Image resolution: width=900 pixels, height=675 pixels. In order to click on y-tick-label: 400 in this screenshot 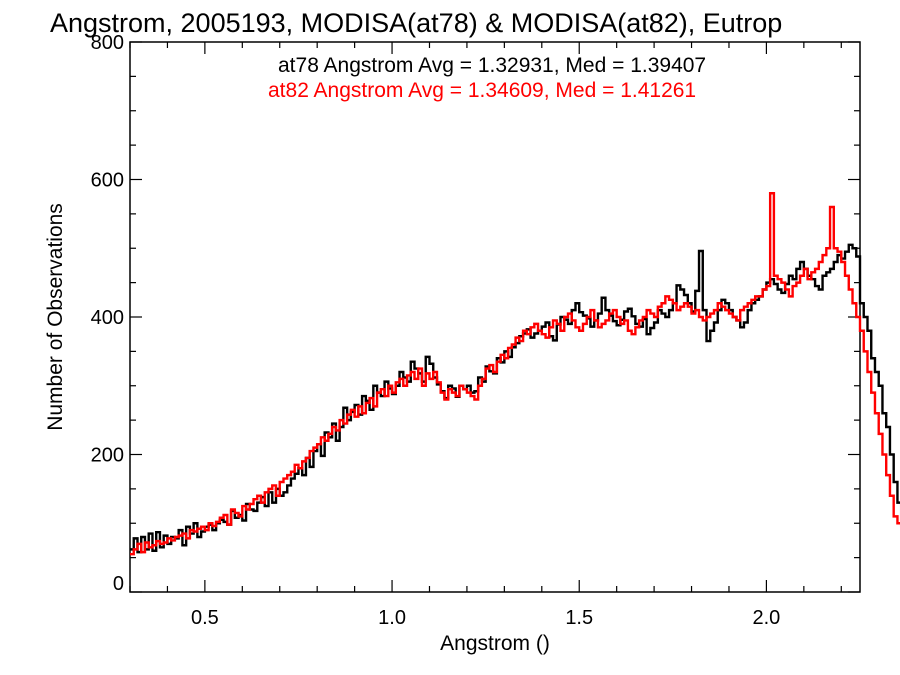, I will do `click(107, 318)`.